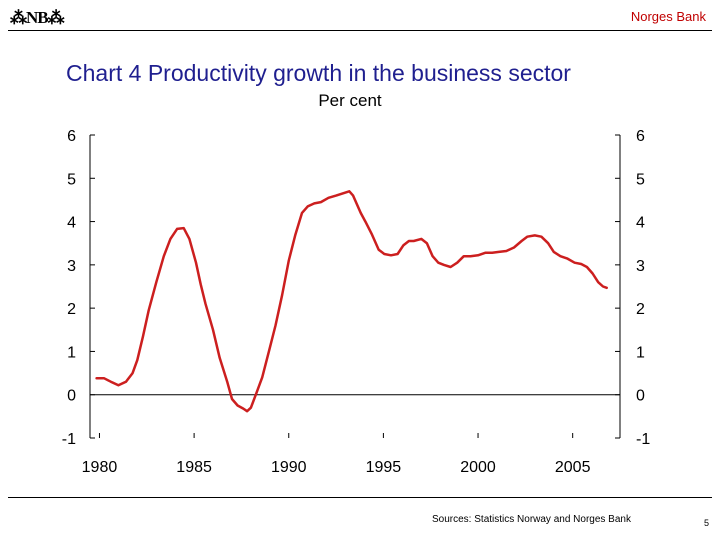 Image resolution: width=720 pixels, height=540 pixels. Describe the element at coordinates (640, 179) in the screenshot. I see `y-tick-label-right: 5` at that location.